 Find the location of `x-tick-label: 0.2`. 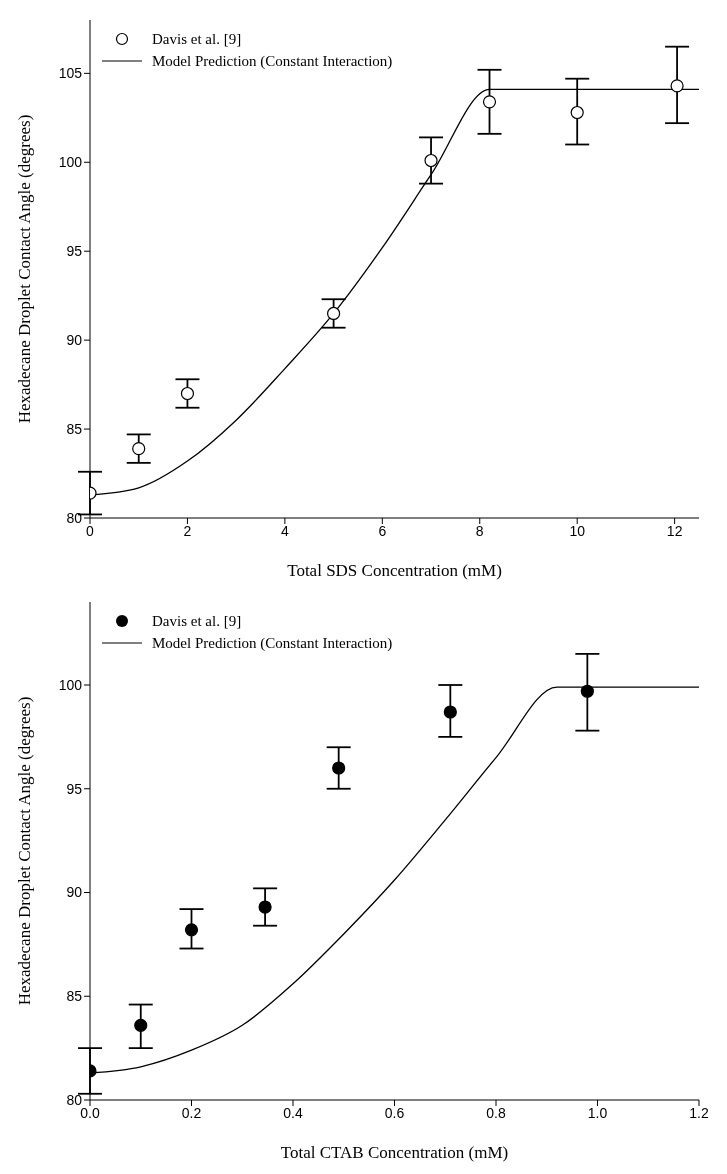

x-tick-label: 0.2 is located at coordinates (191, 1112).